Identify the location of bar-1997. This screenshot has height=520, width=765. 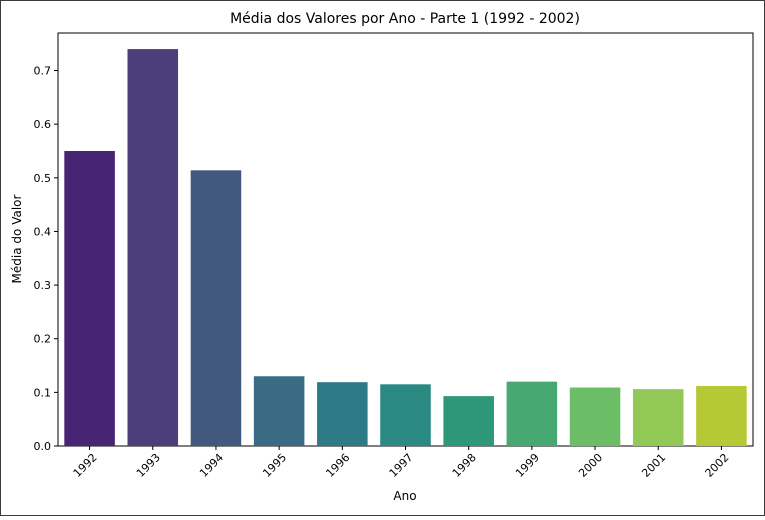
(405, 415).